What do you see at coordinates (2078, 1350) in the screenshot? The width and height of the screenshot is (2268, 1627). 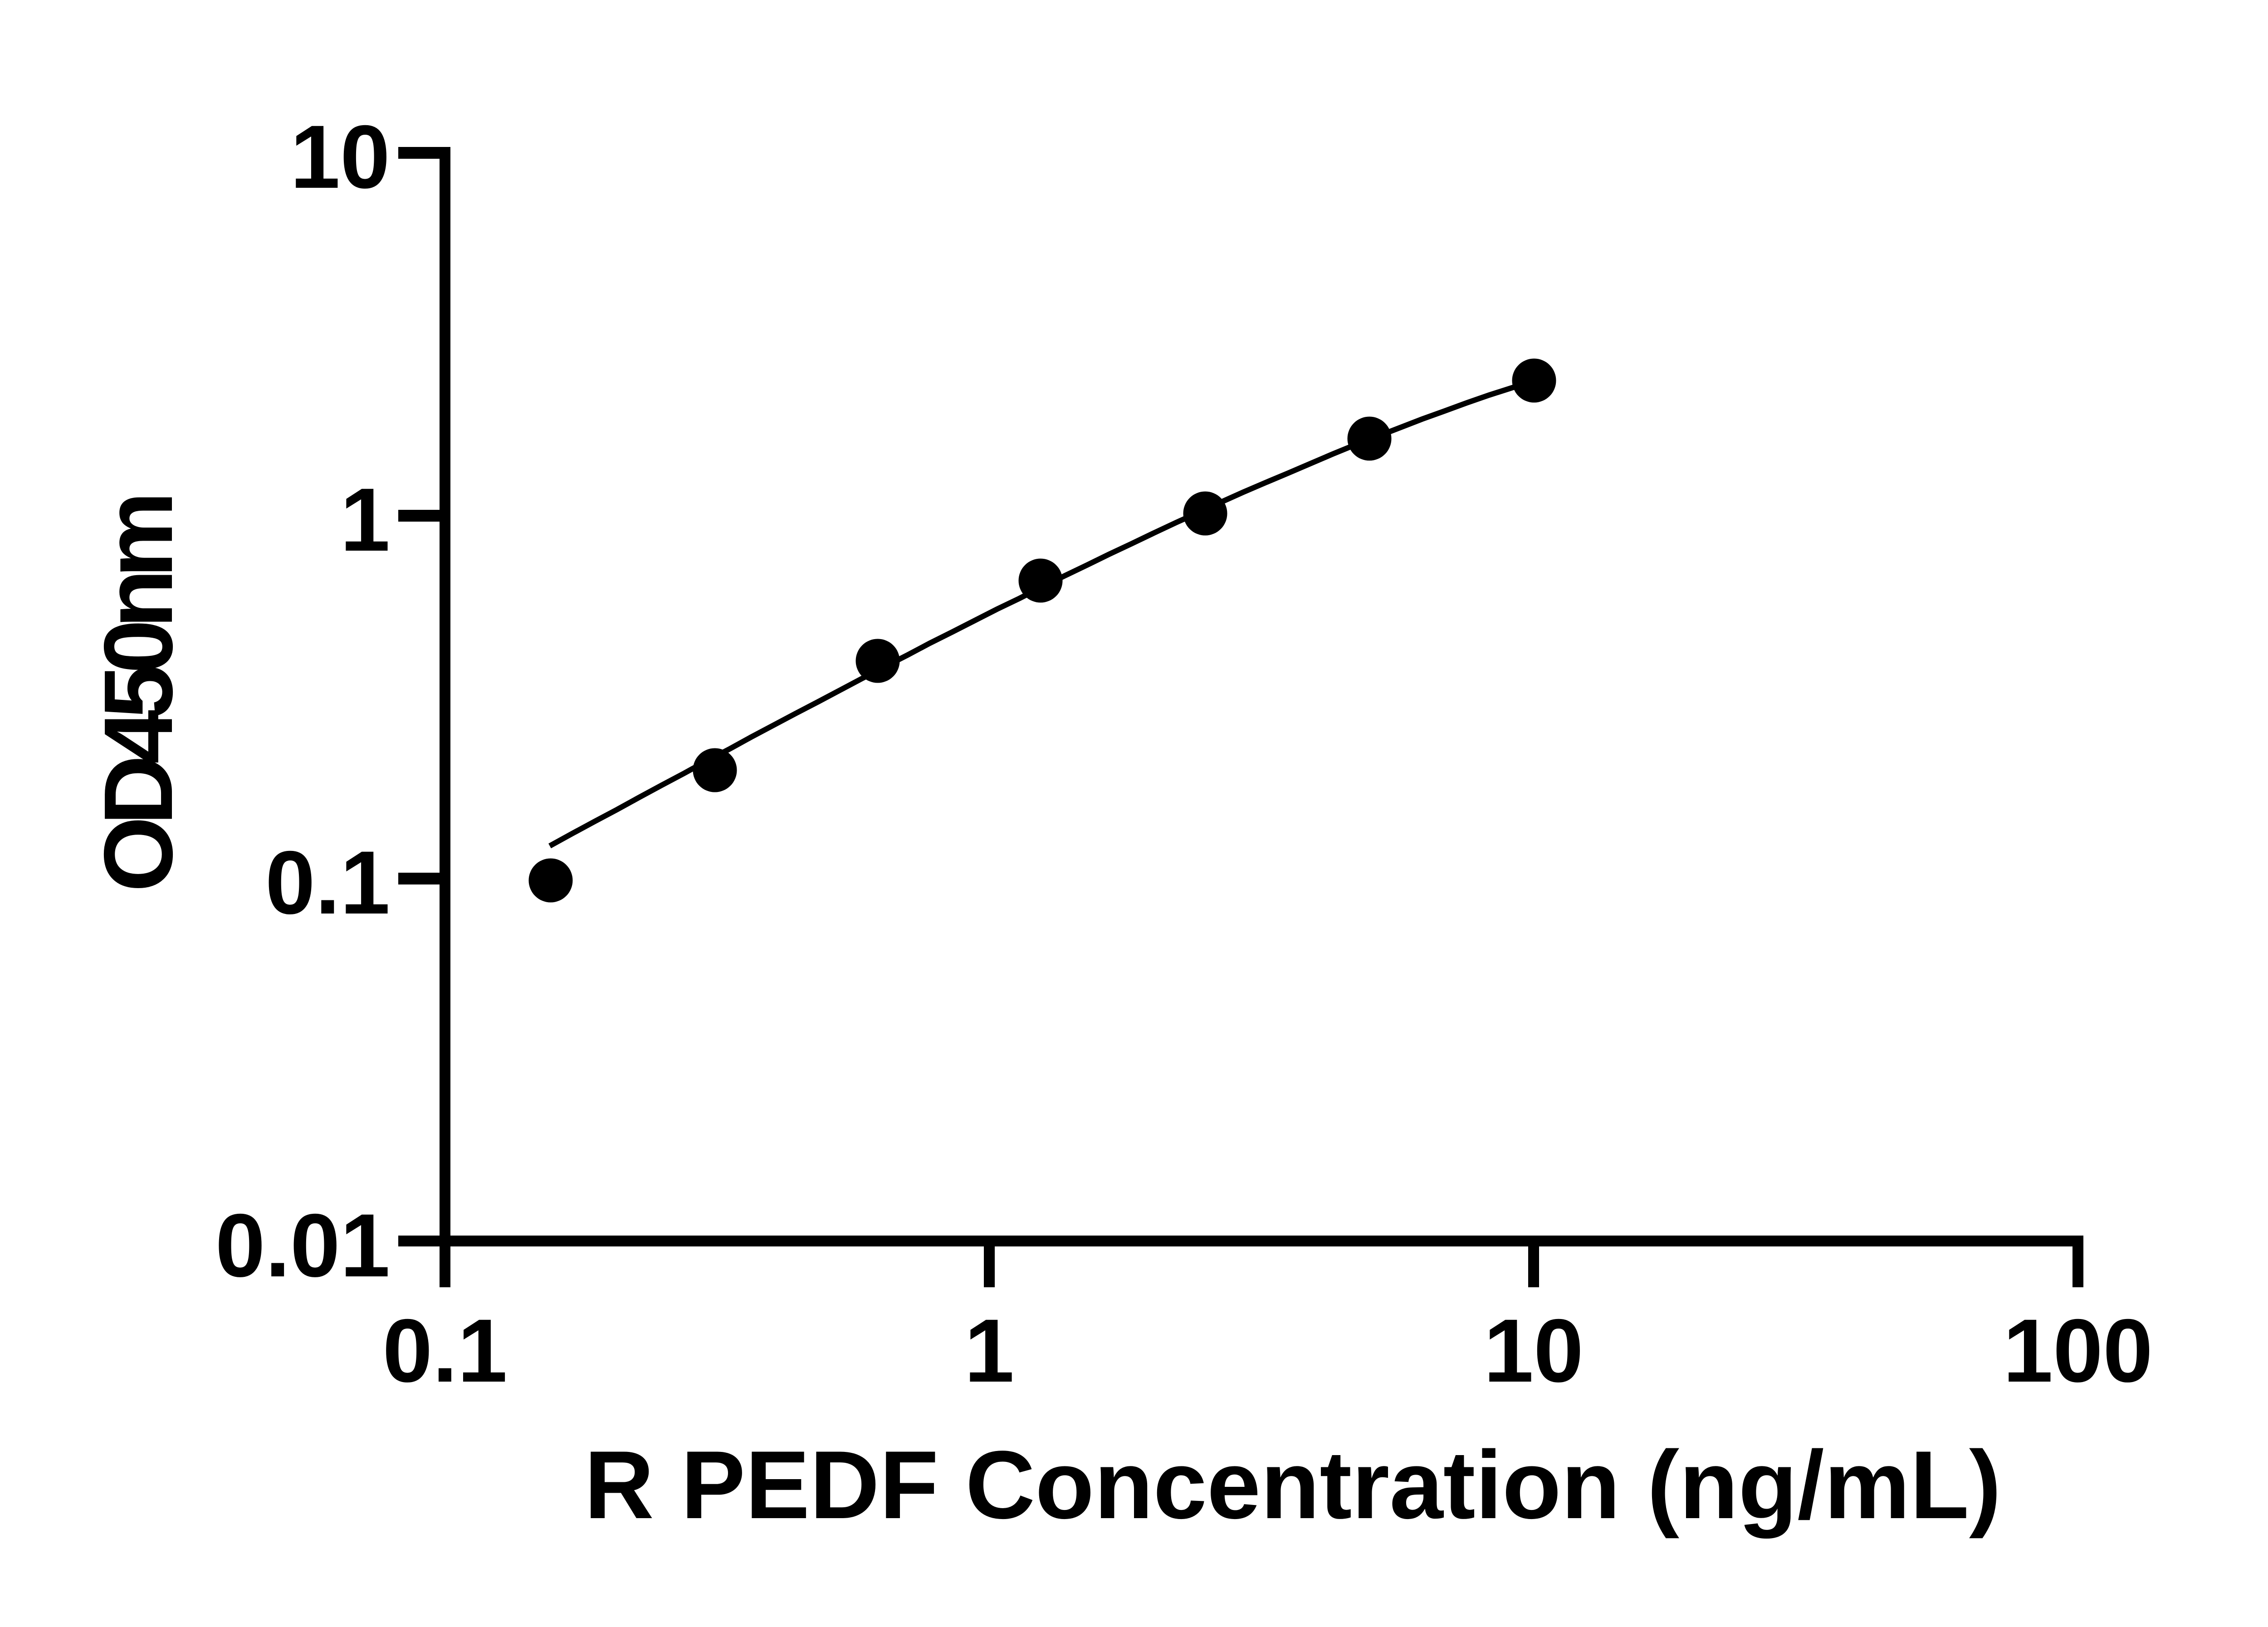 I see `svg-text: 100` at bounding box center [2078, 1350].